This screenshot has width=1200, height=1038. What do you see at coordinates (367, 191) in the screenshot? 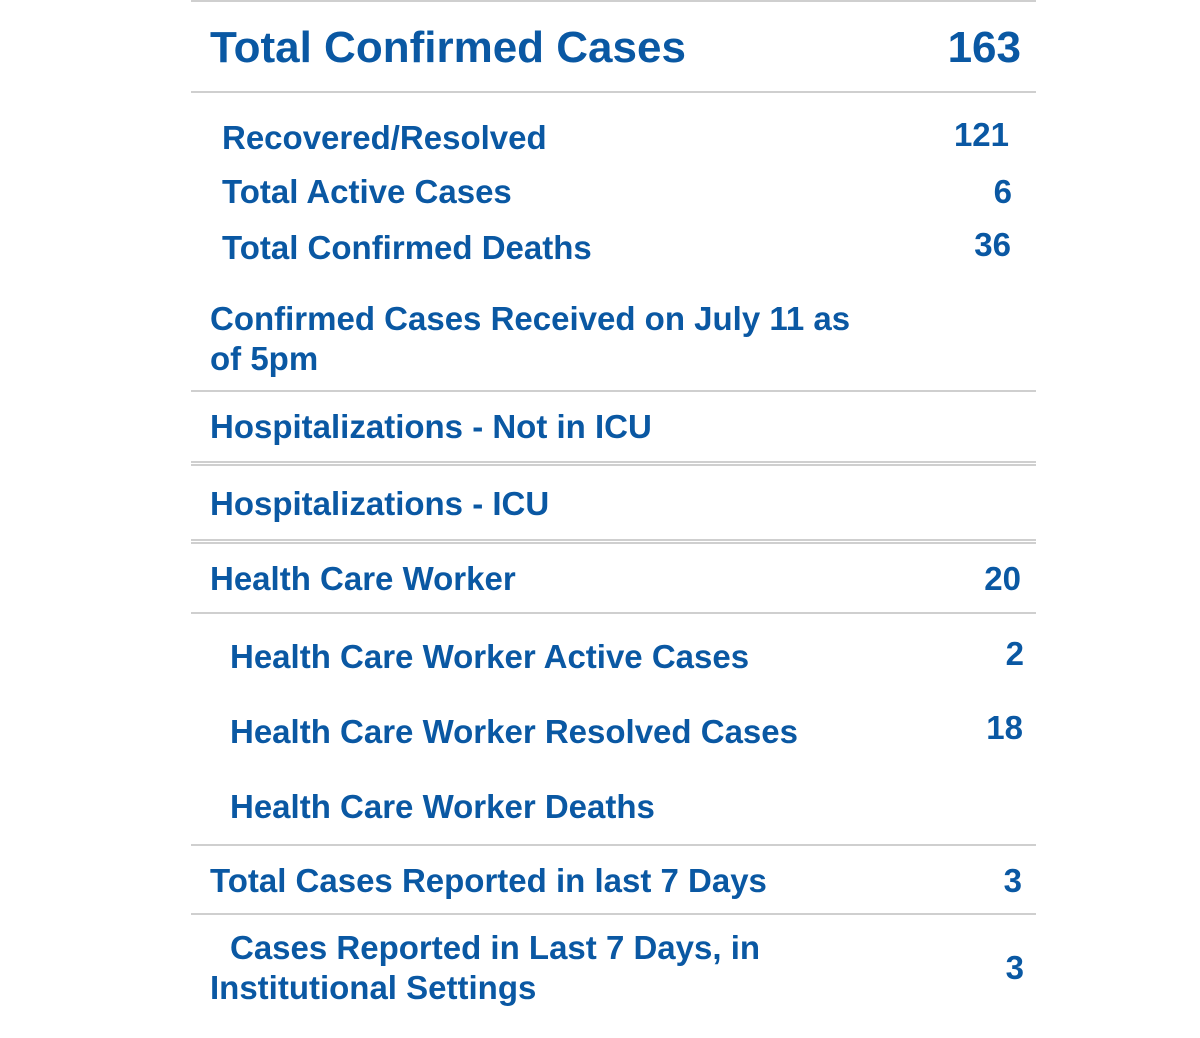
I see `active-cases-label: Total Active Cases` at bounding box center [367, 191].